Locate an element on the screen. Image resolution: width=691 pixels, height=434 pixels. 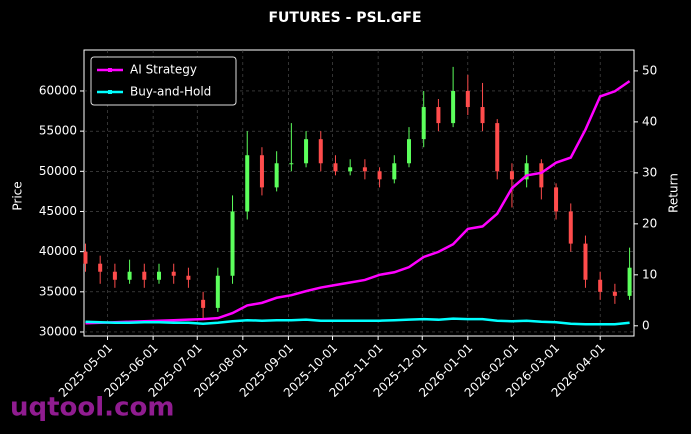
y-tick-label: 45000 is located at coordinates (58, 211).